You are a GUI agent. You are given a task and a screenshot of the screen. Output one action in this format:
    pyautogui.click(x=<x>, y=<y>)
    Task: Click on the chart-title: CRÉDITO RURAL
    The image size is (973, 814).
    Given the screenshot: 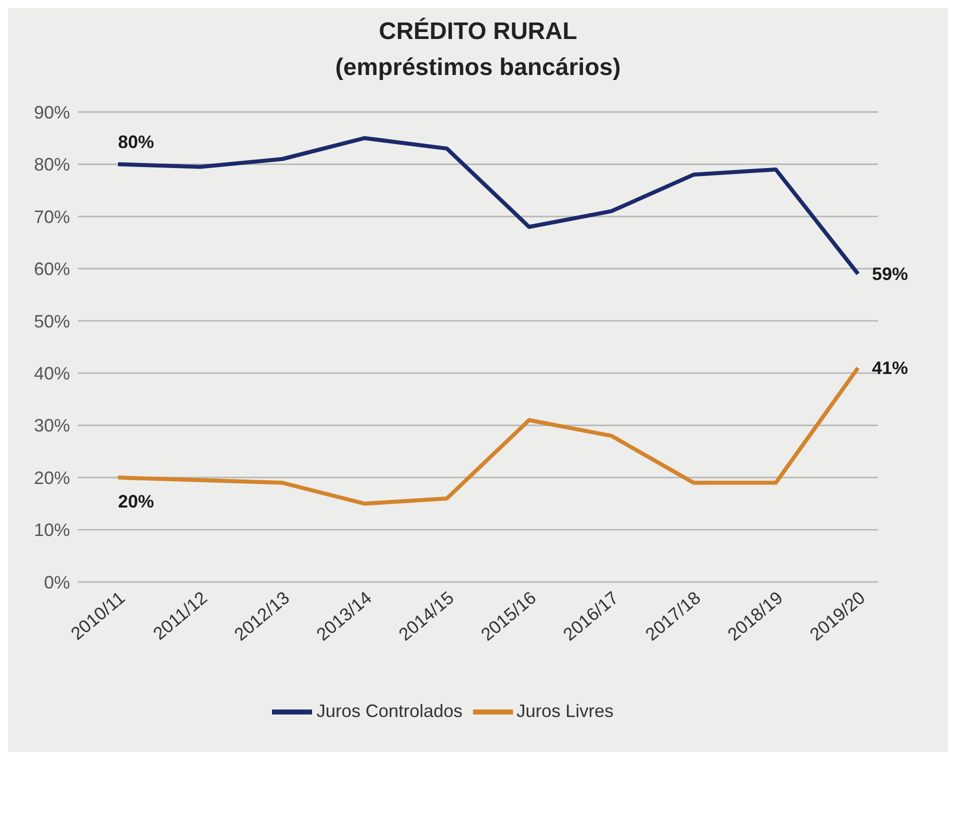 What is the action you would take?
    pyautogui.click(x=478, y=32)
    